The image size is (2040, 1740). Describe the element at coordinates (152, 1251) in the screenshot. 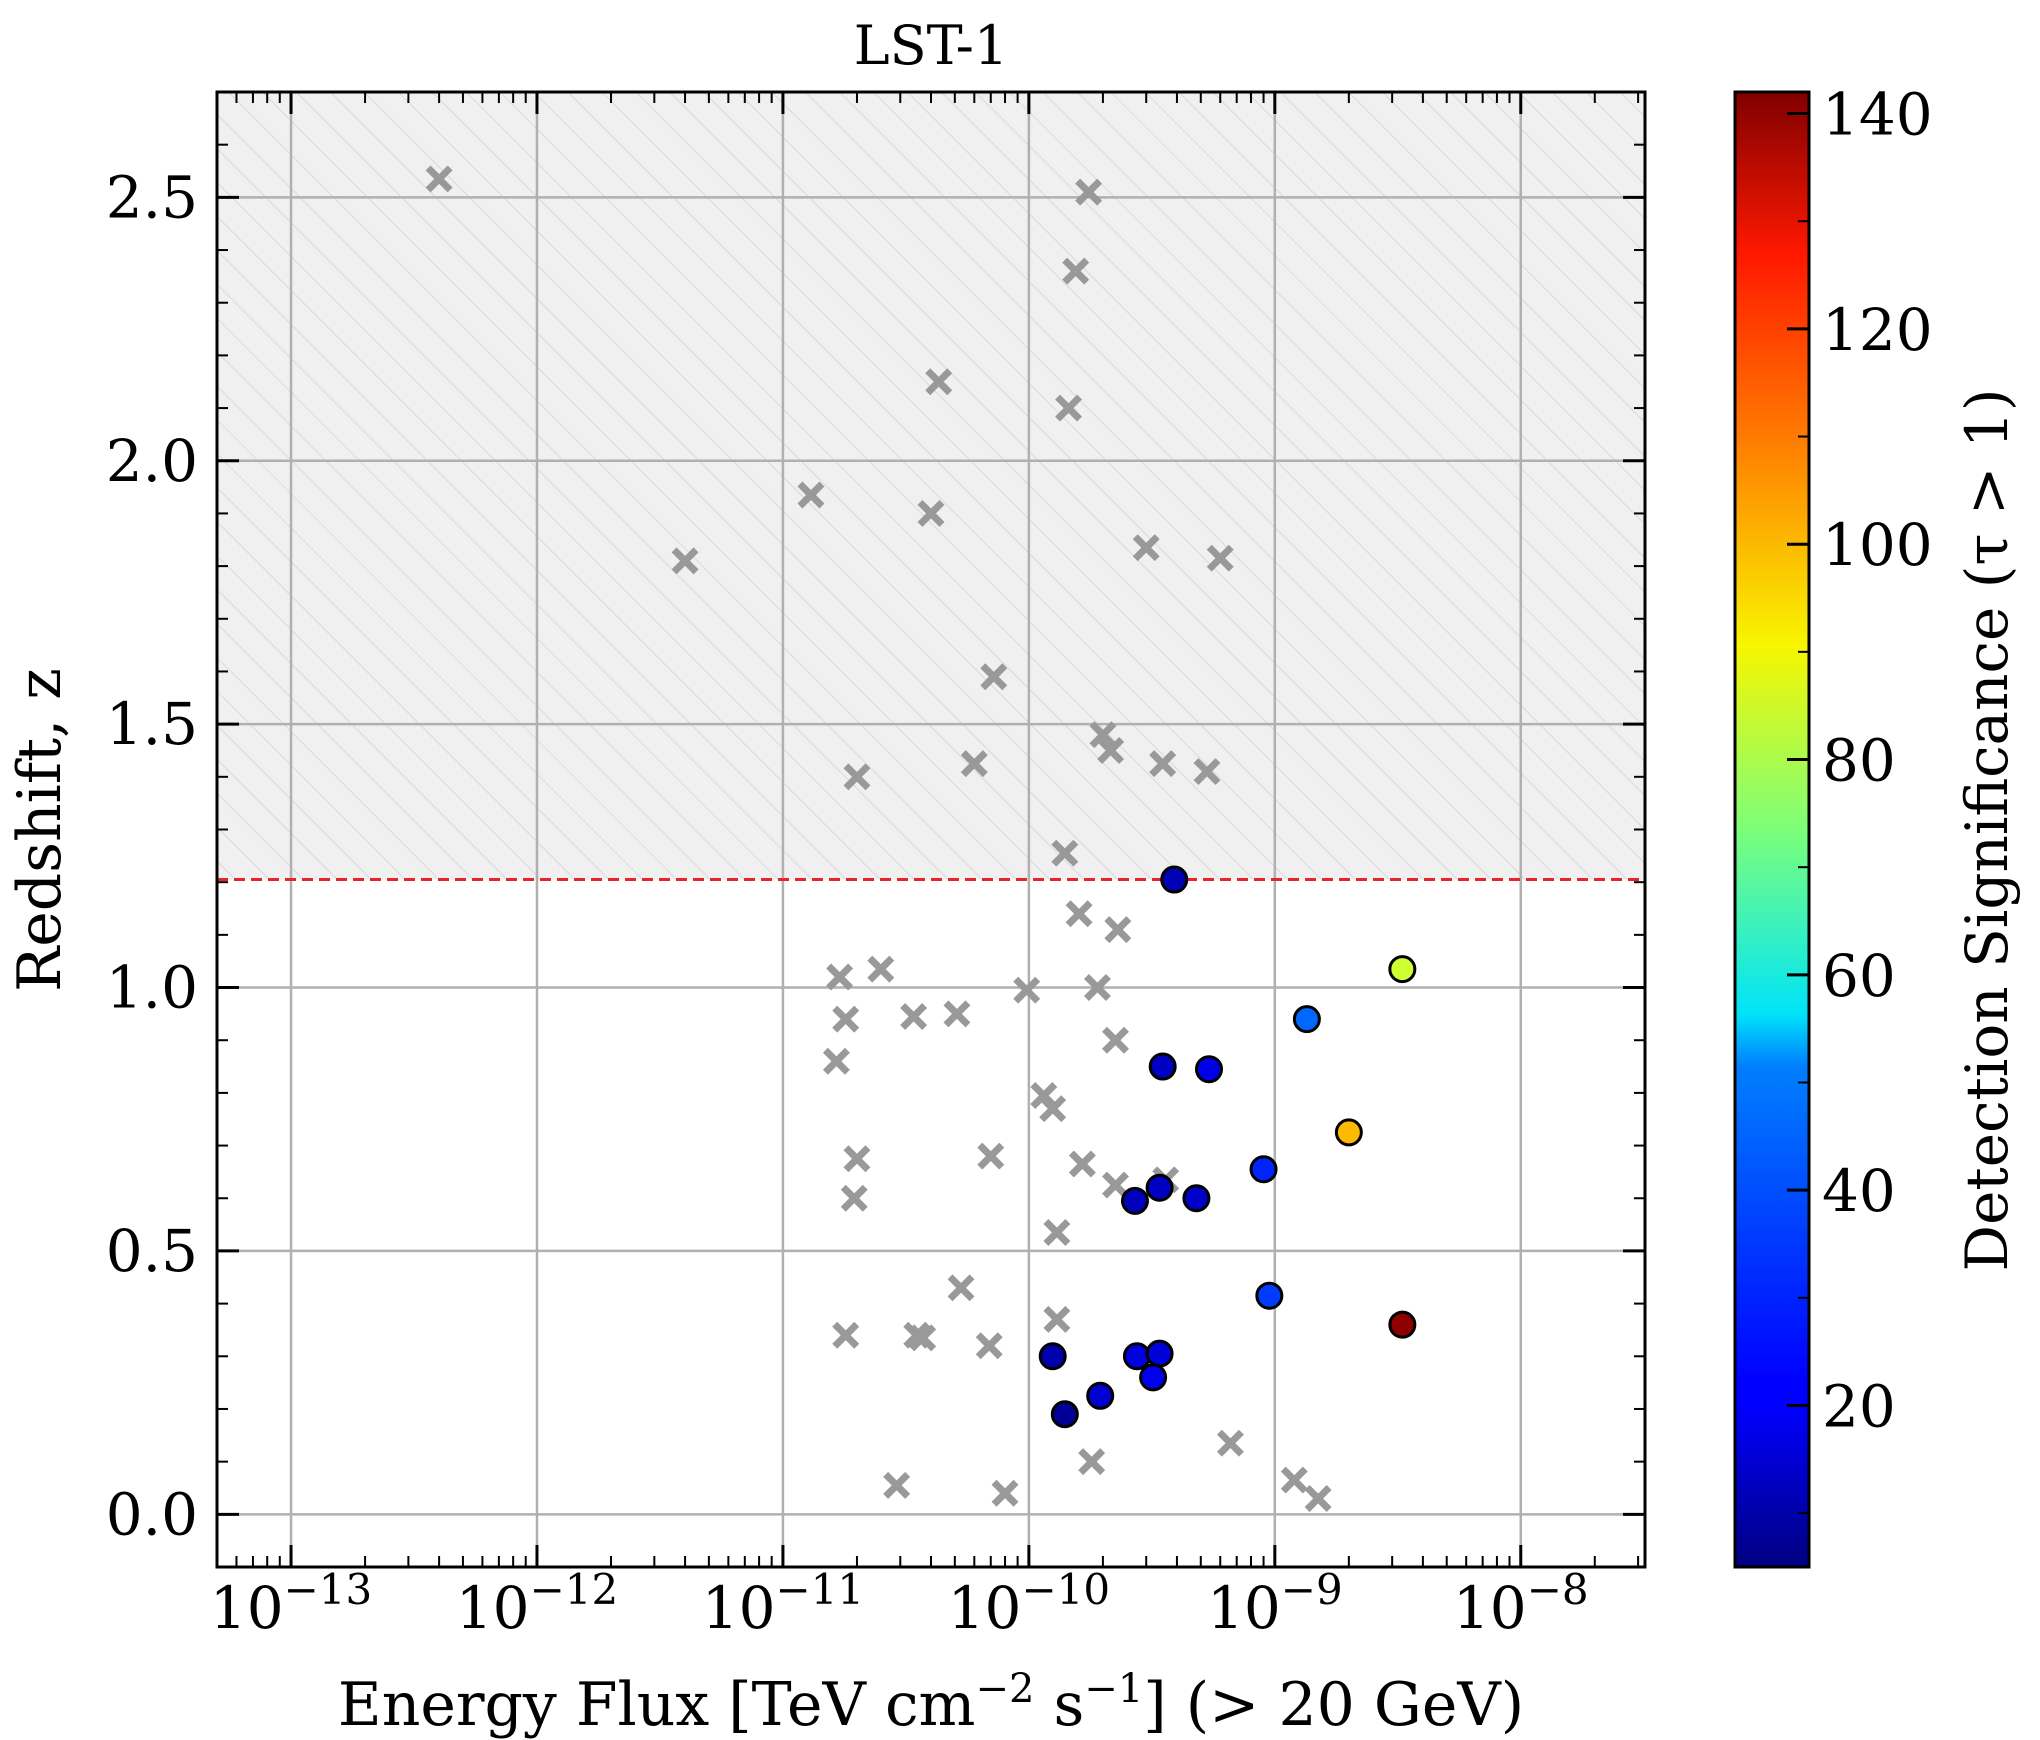

I see `y-tick-label: 0.5` at that location.